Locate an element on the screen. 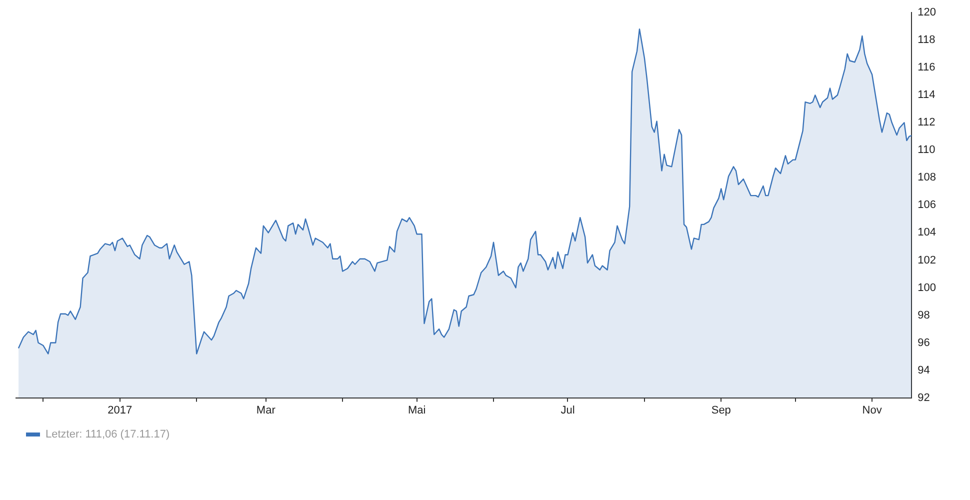  legend-label: Letzter: 111,06 (17.11.17) is located at coordinates (108, 434).